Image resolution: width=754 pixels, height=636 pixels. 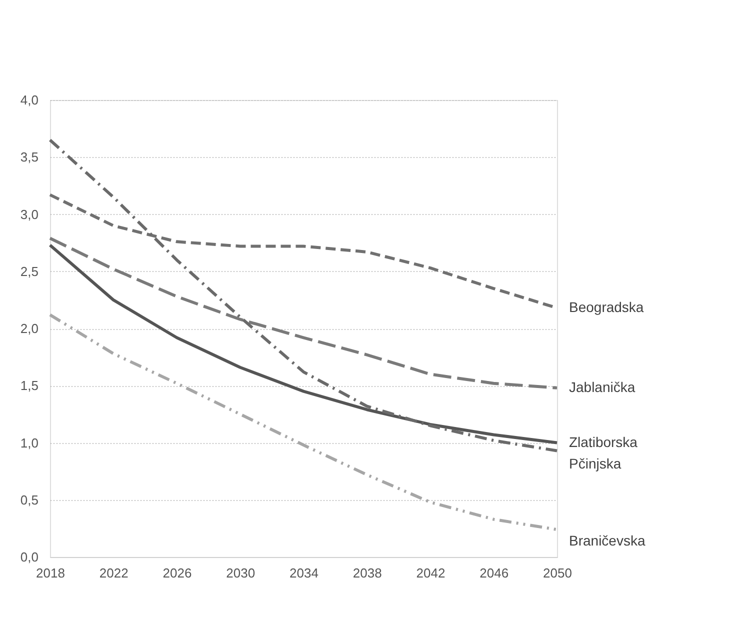 What do you see at coordinates (50, 573) in the screenshot?
I see `x-tick-label: 2018` at bounding box center [50, 573].